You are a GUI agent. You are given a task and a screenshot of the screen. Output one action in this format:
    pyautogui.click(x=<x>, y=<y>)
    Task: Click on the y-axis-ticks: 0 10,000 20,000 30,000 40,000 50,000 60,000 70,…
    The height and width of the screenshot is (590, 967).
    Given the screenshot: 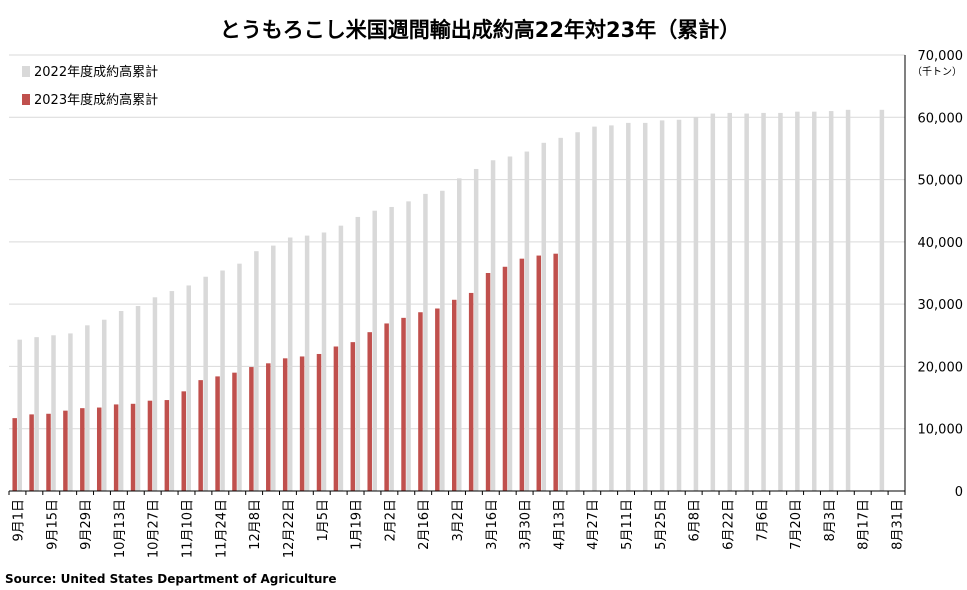 What is the action you would take?
    pyautogui.click(x=941, y=274)
    